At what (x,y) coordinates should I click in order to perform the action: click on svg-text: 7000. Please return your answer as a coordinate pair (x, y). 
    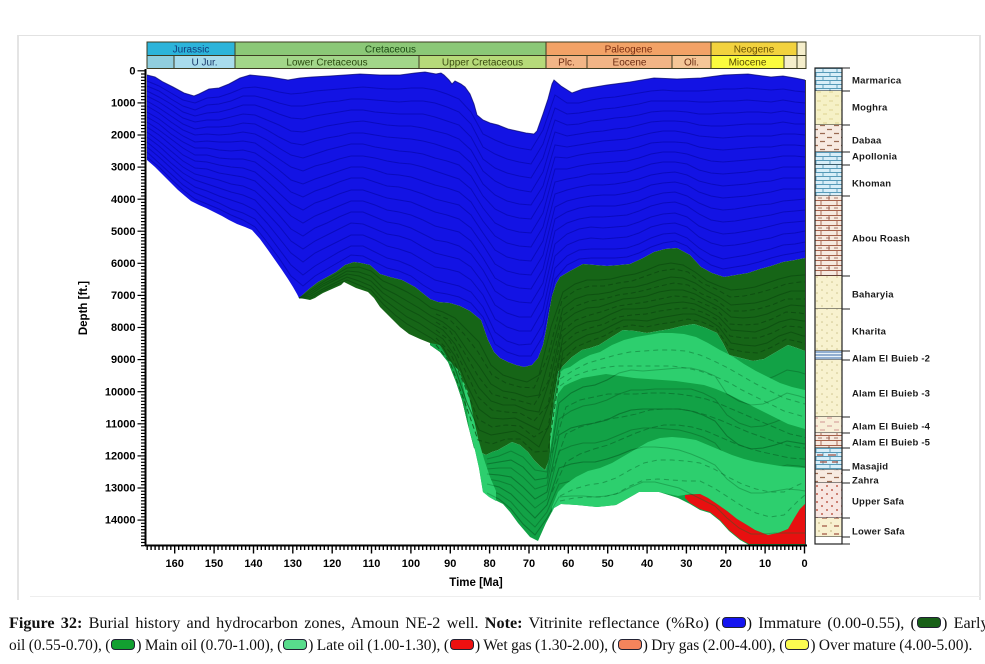
    Looking at the image, I should click on (123, 296).